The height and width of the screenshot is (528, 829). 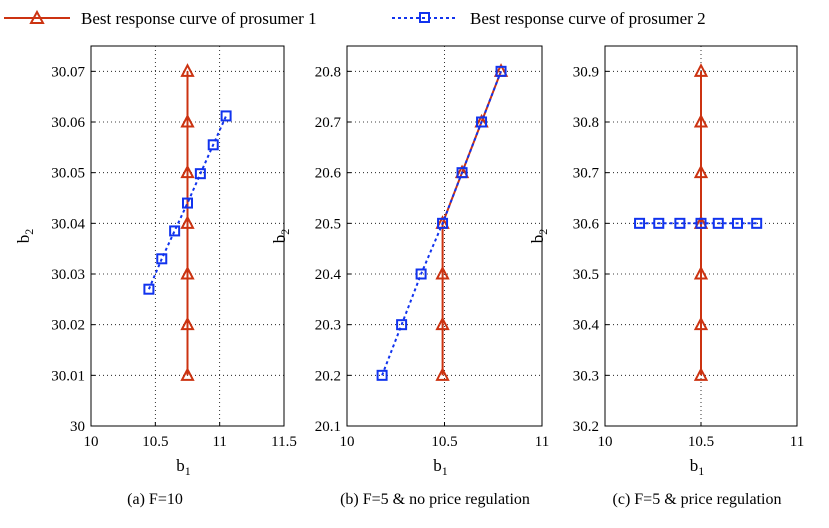 What do you see at coordinates (68, 224) in the screenshot?
I see `y-tick-label: 30.04` at bounding box center [68, 224].